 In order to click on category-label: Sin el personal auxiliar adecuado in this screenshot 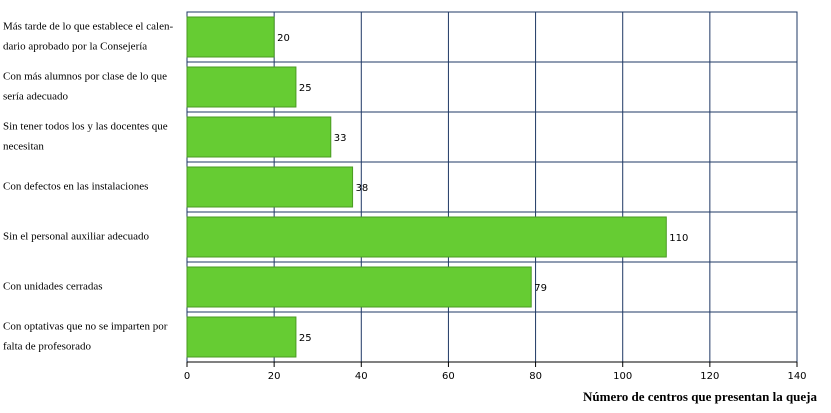, I will do `click(76, 237)`.